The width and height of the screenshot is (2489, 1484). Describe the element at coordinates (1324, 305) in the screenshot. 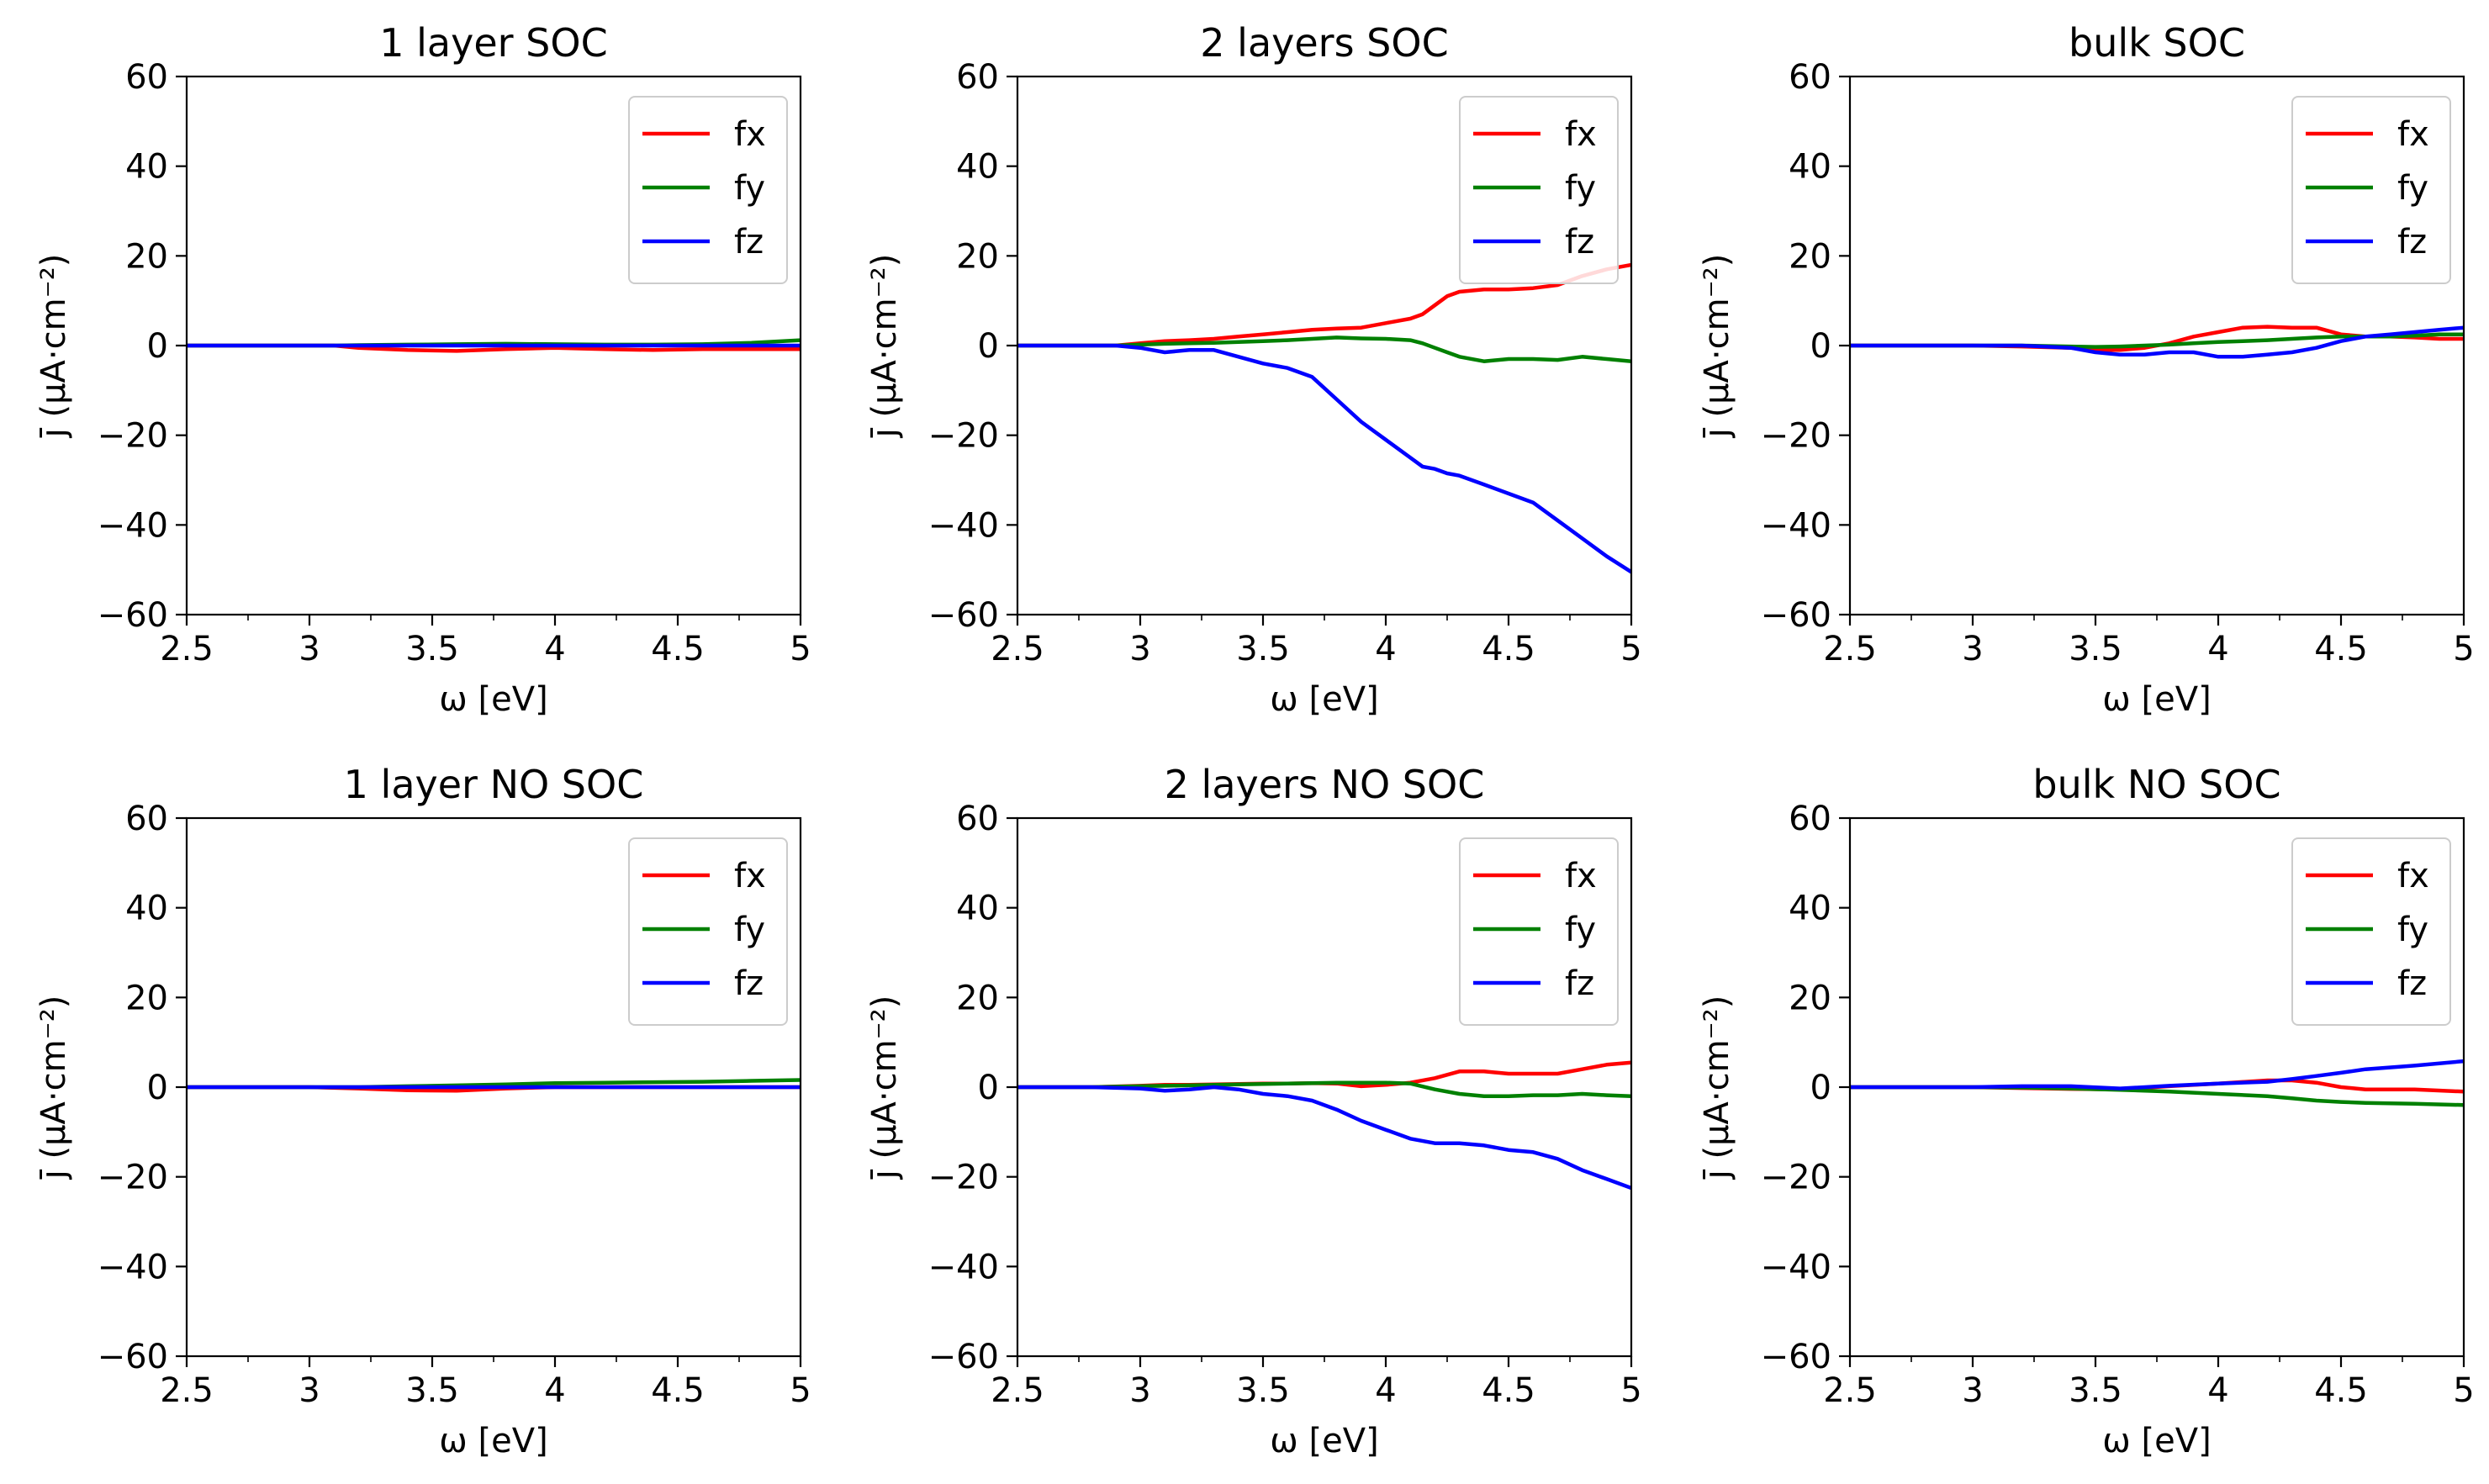

I see `series-line-fx` at that location.